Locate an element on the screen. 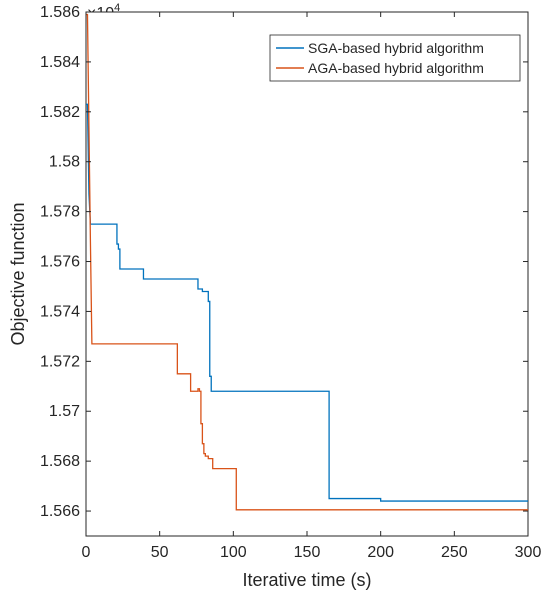 The height and width of the screenshot is (600, 550). x-tick-label: 150 is located at coordinates (307, 552).